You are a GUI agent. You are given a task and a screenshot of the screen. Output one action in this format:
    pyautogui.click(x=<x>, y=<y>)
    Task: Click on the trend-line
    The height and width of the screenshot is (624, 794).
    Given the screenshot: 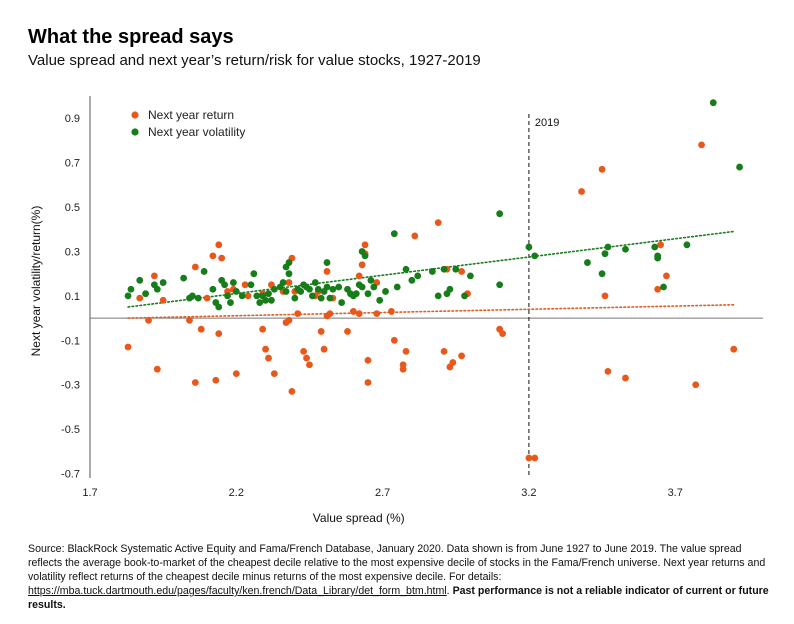 What is the action you would take?
    pyautogui.click(x=431, y=311)
    